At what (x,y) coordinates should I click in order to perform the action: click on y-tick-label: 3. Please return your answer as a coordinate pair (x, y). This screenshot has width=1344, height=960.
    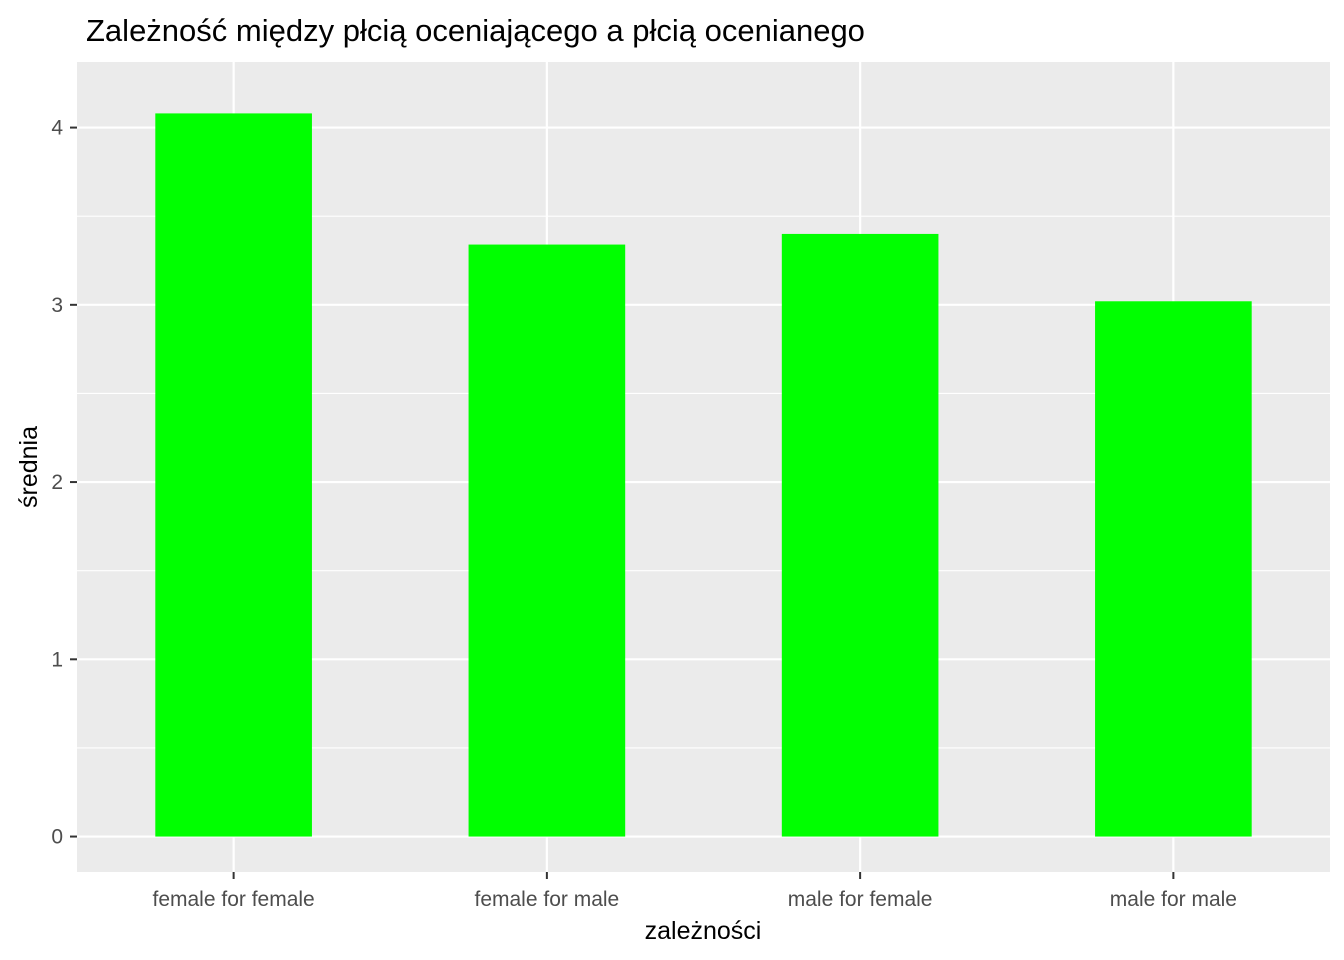
    Looking at the image, I should click on (57, 305).